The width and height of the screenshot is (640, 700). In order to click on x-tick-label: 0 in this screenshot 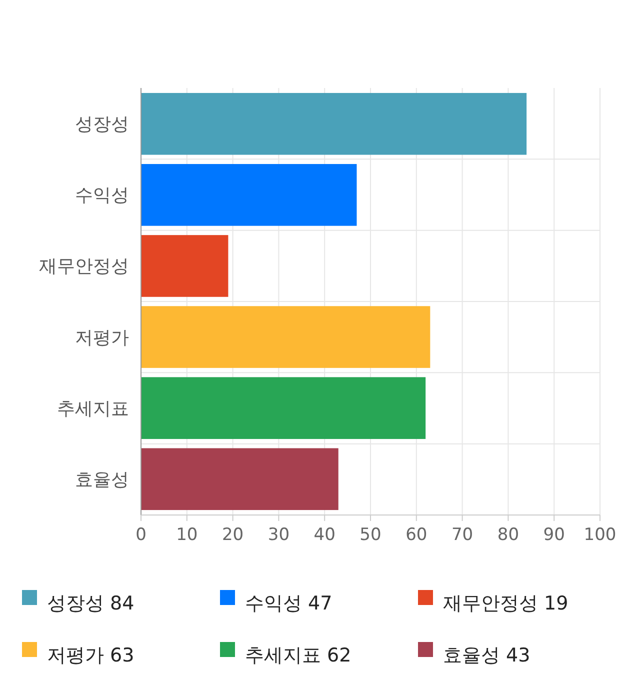, I will do `click(141, 534)`.